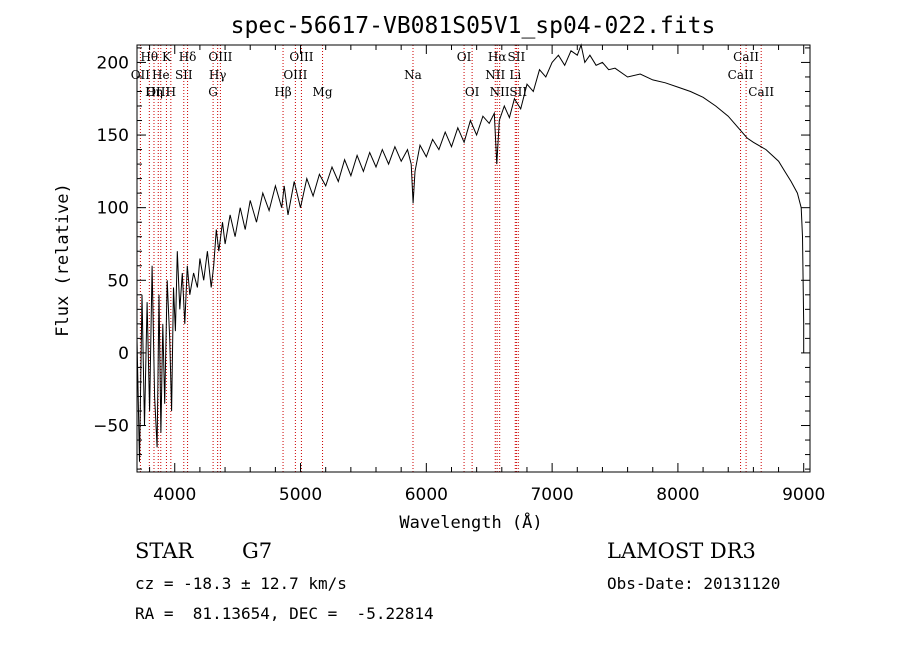  Describe the element at coordinates (161, 75) in the screenshot. I see `line-label-5: He` at that location.